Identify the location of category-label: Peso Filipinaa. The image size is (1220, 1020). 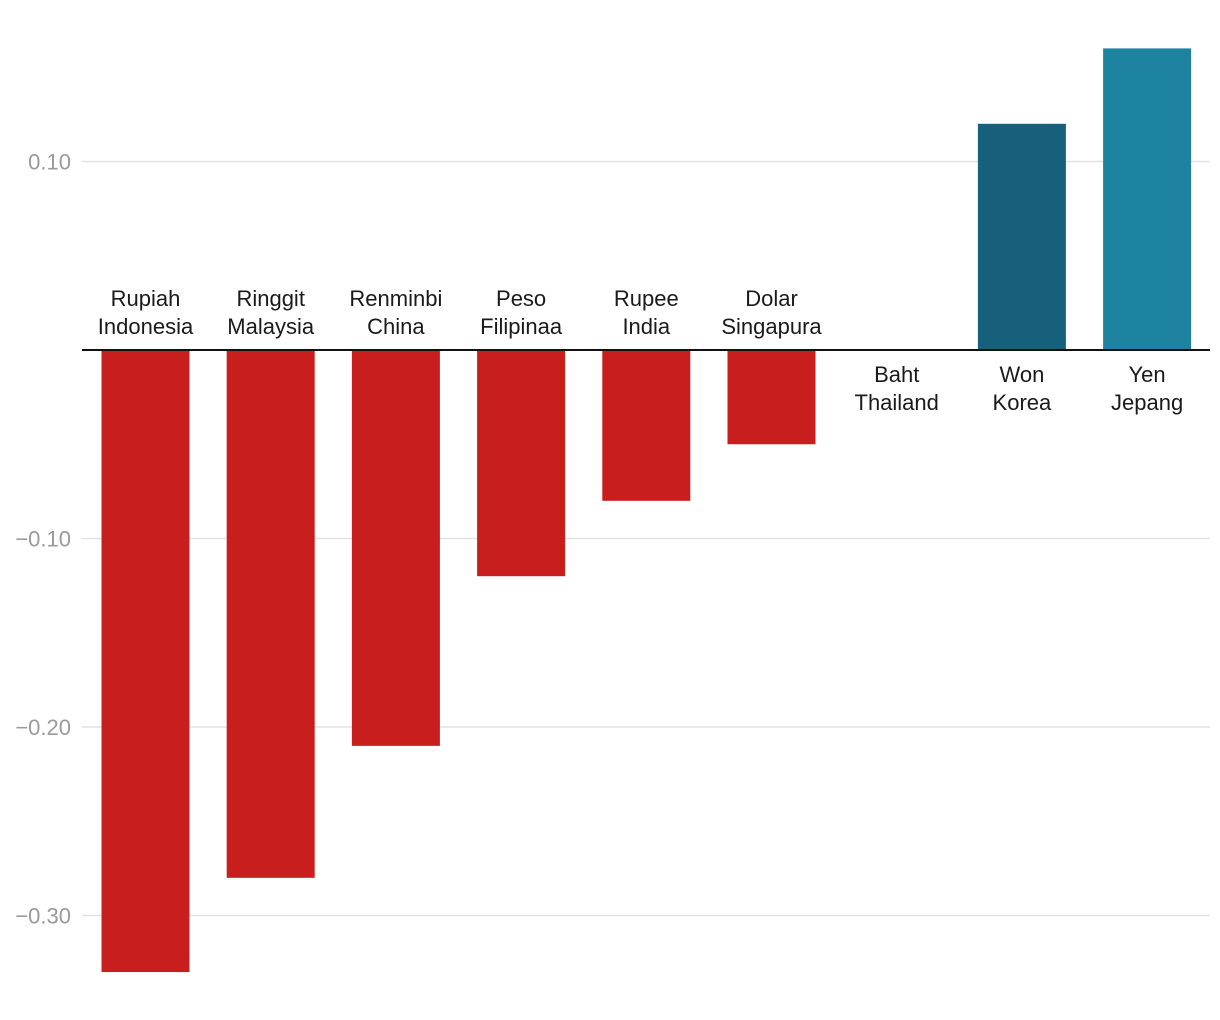
(521, 312).